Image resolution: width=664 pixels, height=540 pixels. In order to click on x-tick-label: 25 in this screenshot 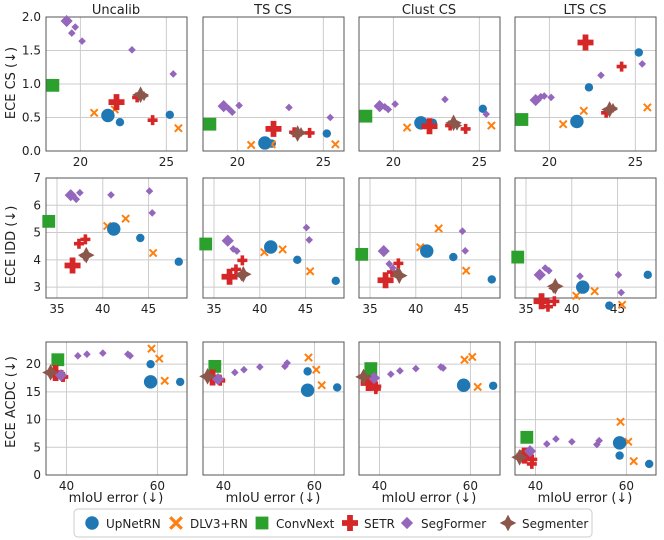, I will do `click(323, 162)`.